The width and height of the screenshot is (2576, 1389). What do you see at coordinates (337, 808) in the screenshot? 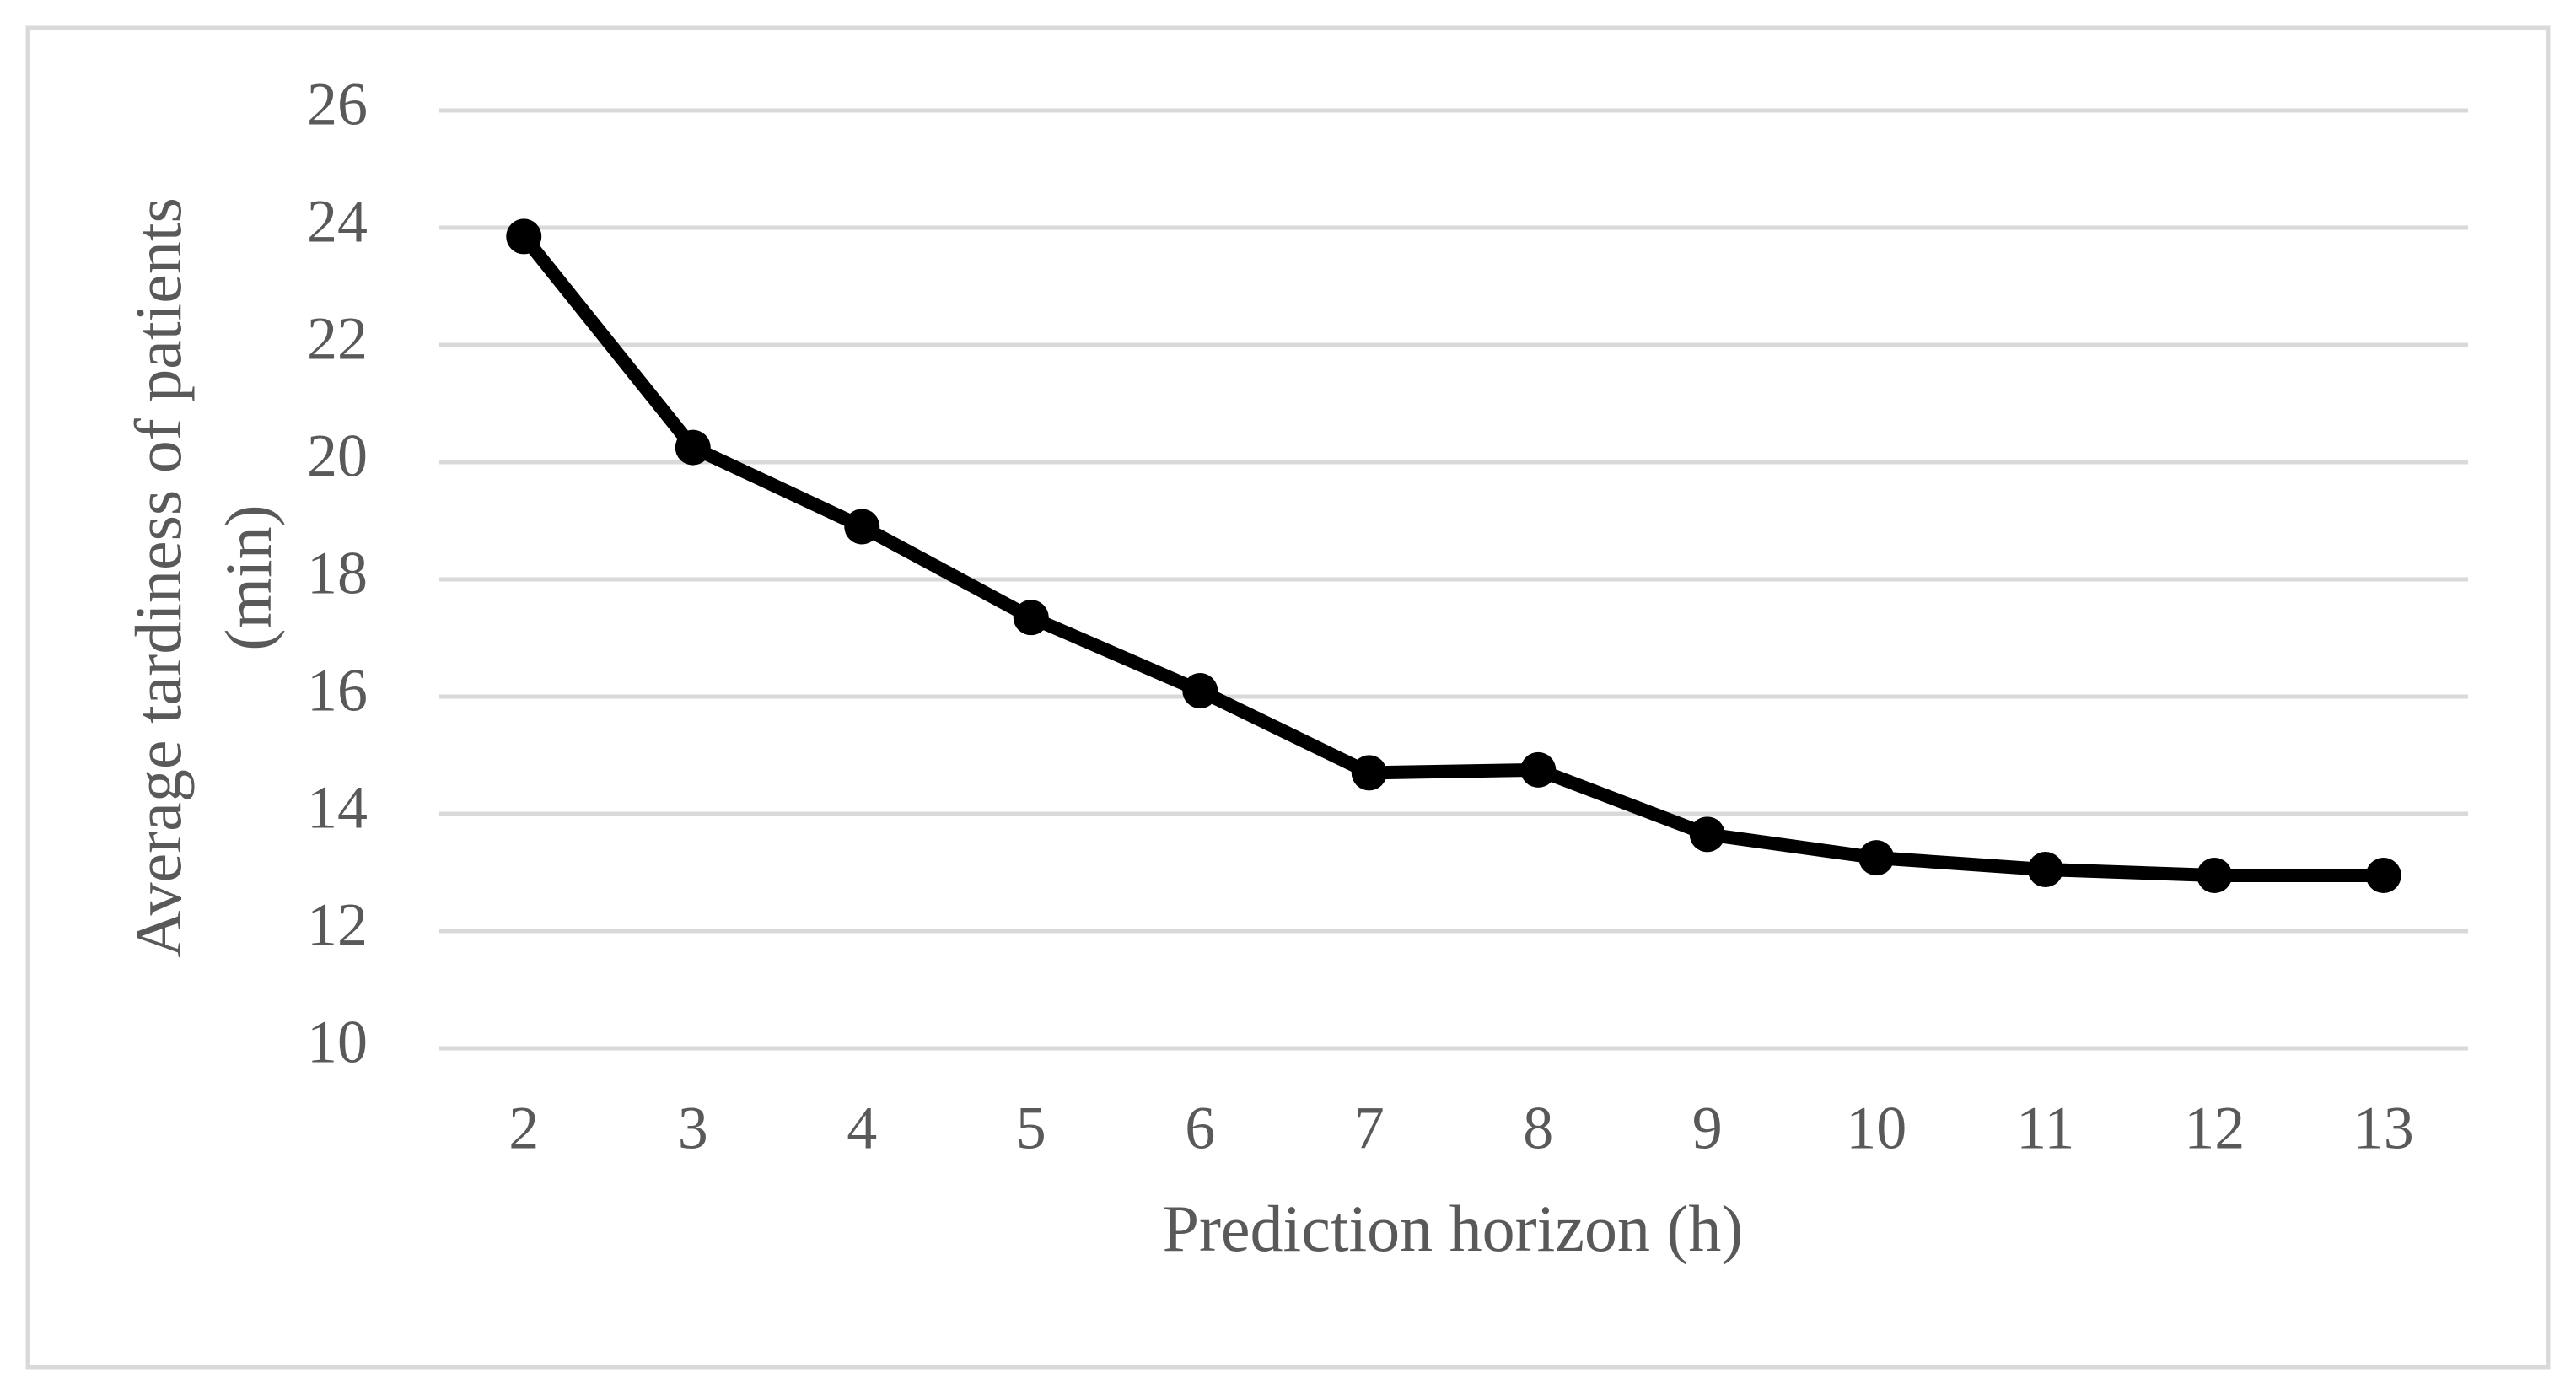
I see `y-tick-label: 14` at bounding box center [337, 808].